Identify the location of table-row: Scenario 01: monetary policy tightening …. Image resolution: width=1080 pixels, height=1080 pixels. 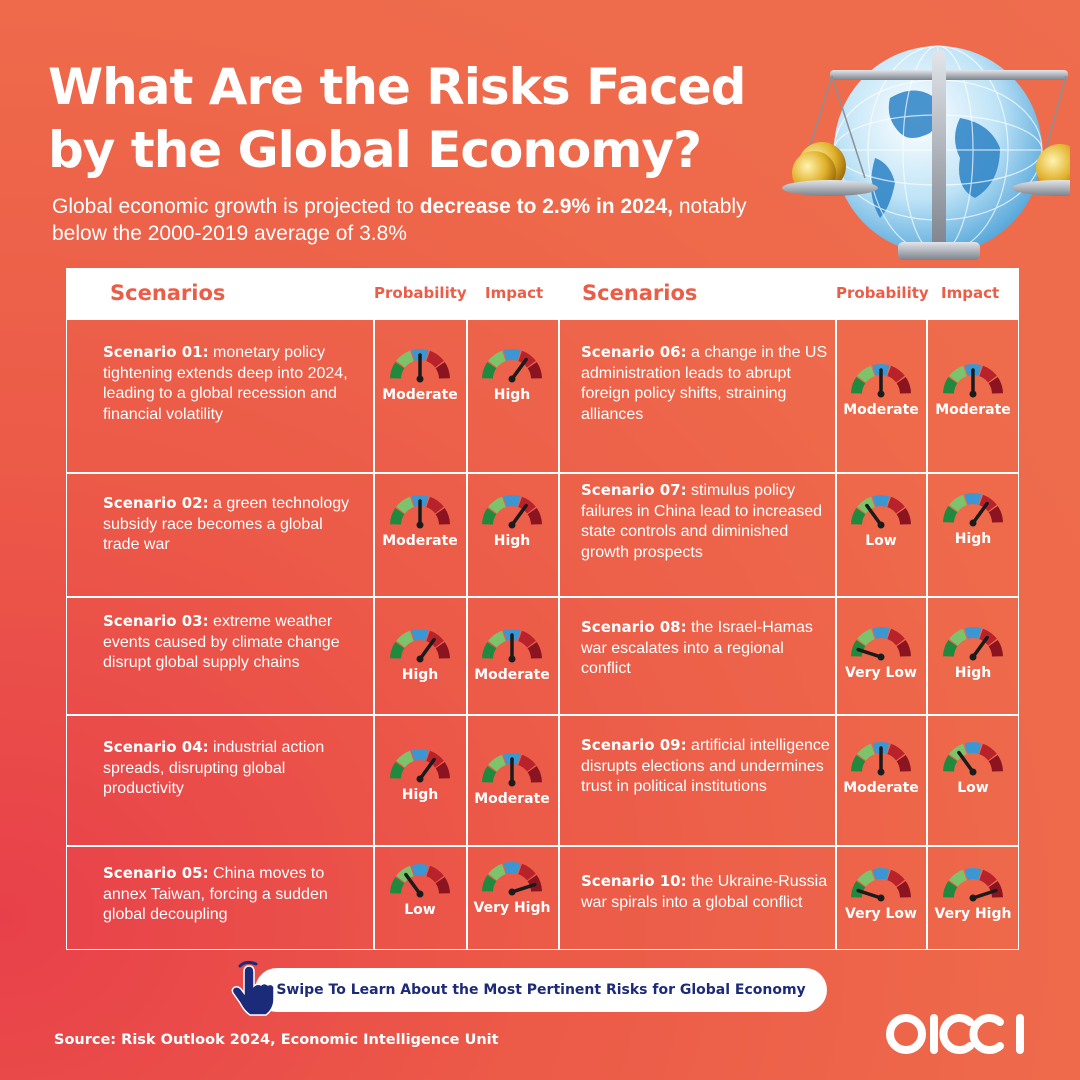
(542, 396).